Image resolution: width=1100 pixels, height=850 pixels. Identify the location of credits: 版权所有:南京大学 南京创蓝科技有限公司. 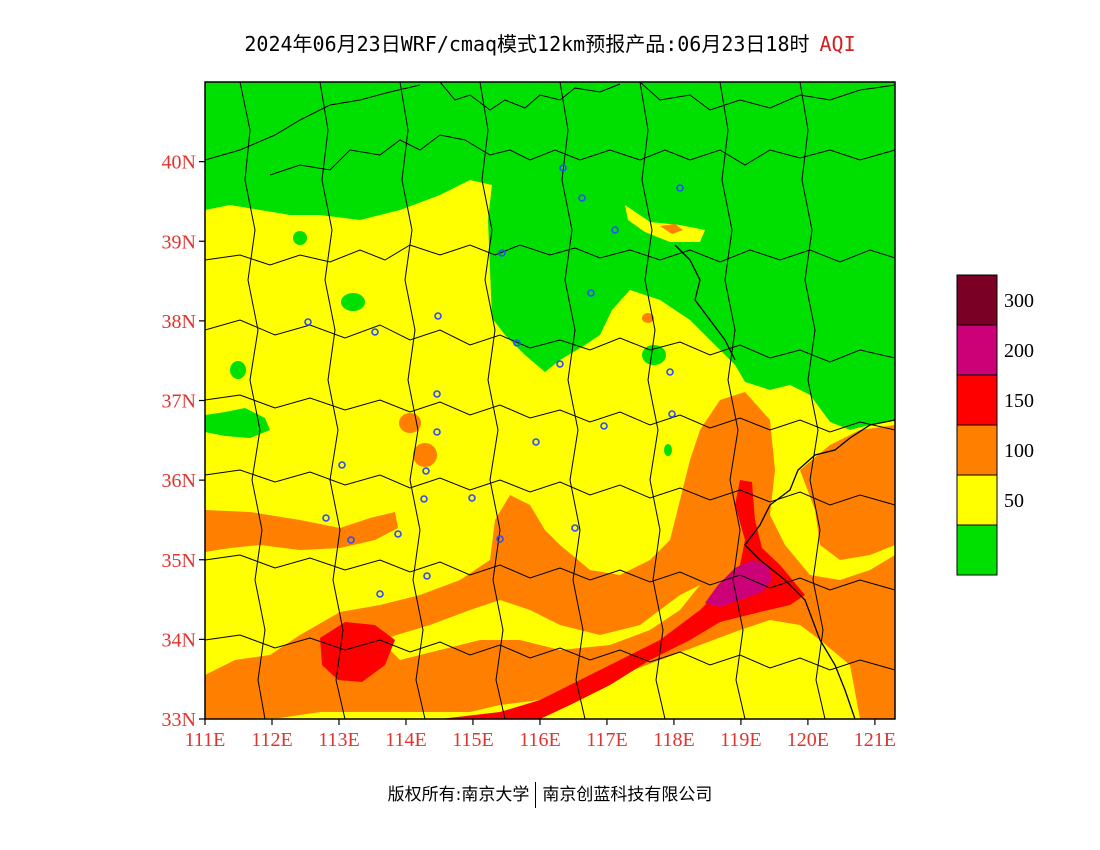
(550, 794).